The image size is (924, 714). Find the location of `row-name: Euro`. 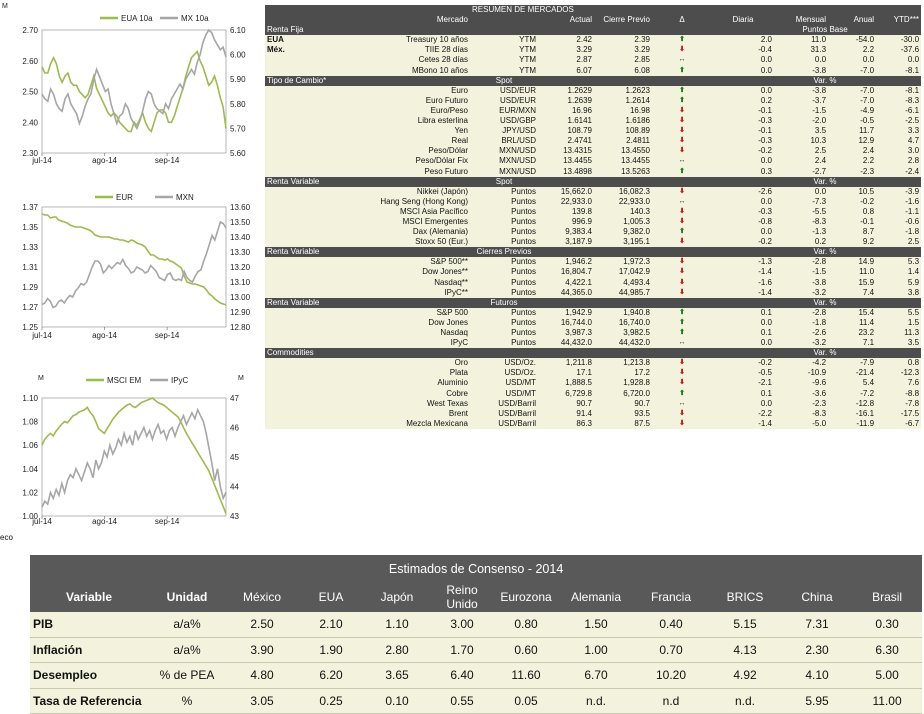

row-name: Euro is located at coordinates (387, 90).